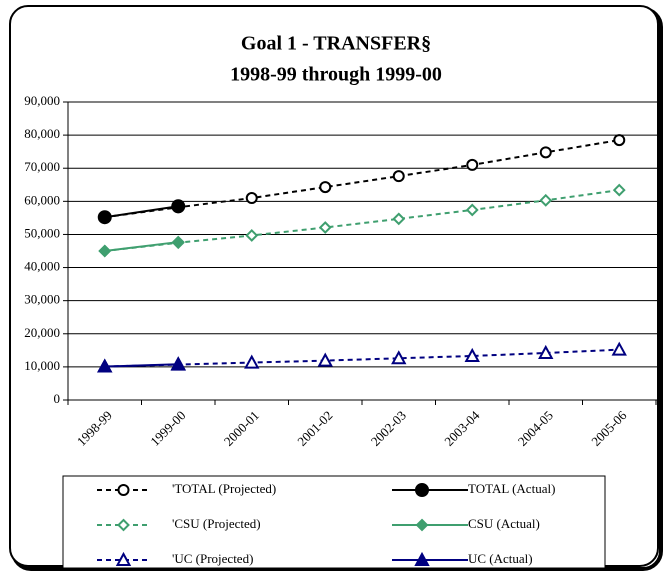  I want to click on legend-label: 'CSU (Projected), so click(216, 523).